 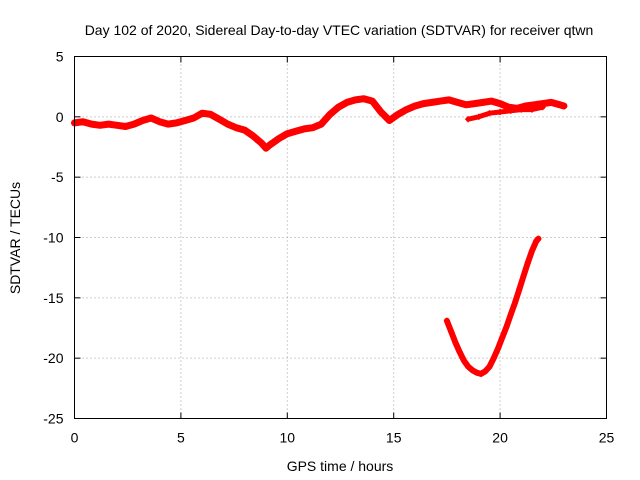 What do you see at coordinates (53, 358) in the screenshot?
I see `y-tick-label: -20` at bounding box center [53, 358].